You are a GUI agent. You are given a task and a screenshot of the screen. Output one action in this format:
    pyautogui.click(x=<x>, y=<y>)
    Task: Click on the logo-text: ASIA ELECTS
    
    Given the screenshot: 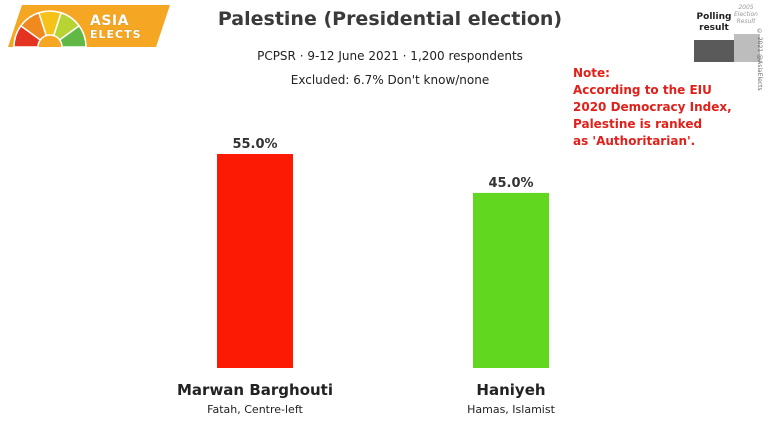 What is the action you would take?
    pyautogui.click(x=116, y=28)
    